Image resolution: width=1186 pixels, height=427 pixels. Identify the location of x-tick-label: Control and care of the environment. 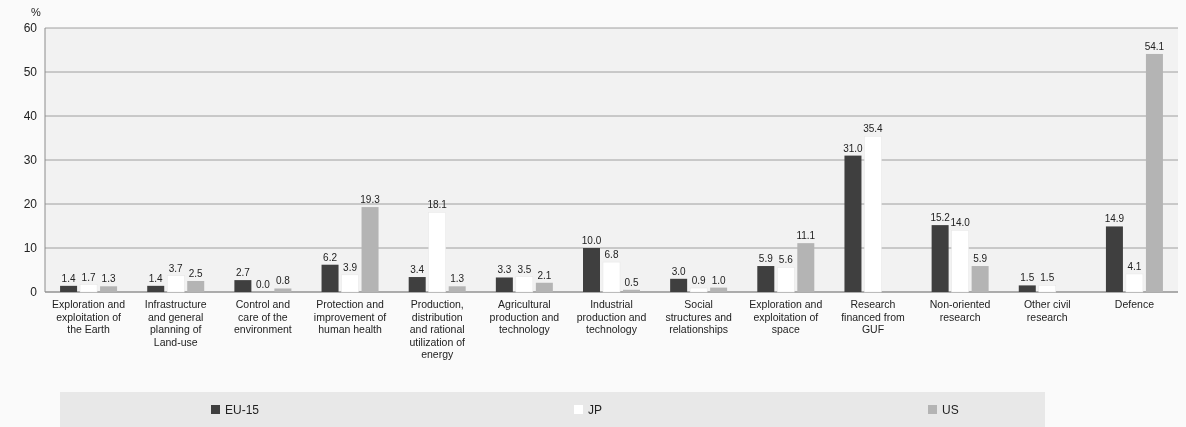
(262, 316).